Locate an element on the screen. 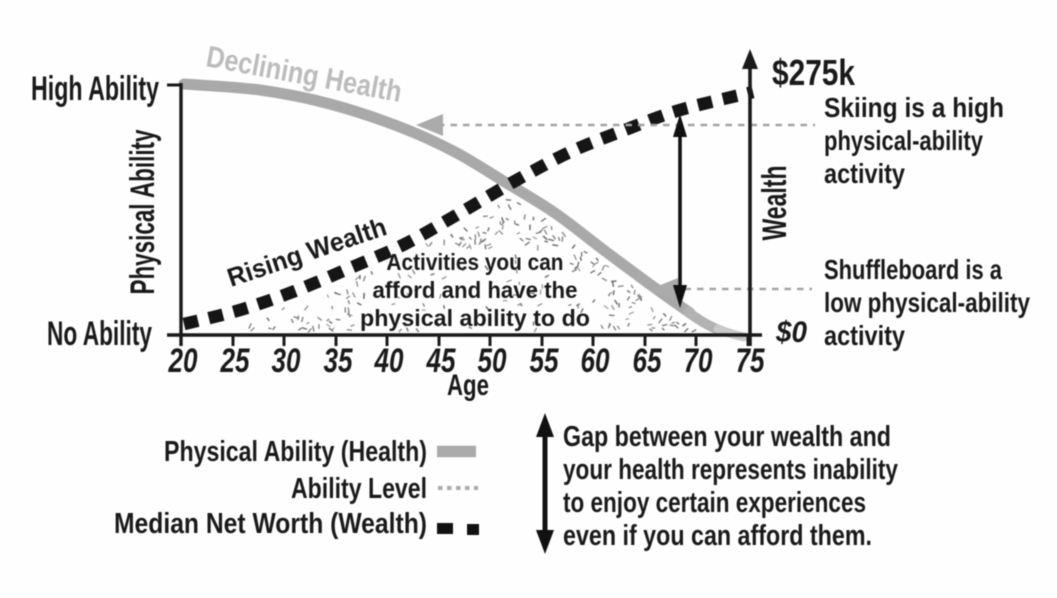 Image resolution: width=1057 pixels, height=598 pixels. svg-text: Gap between your wealth and is located at coordinates (727, 437).